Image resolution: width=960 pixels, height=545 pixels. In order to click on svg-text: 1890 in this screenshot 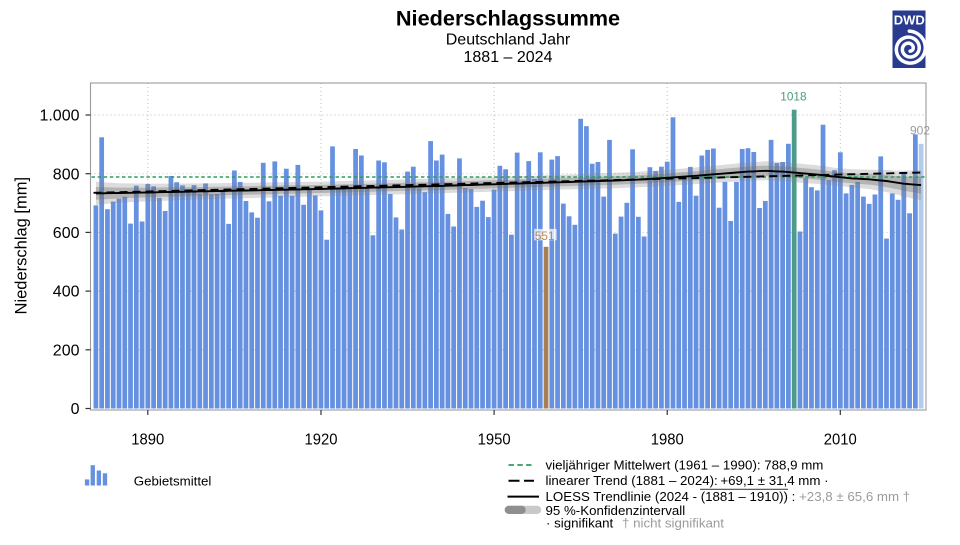, I will do `click(147, 440)`.